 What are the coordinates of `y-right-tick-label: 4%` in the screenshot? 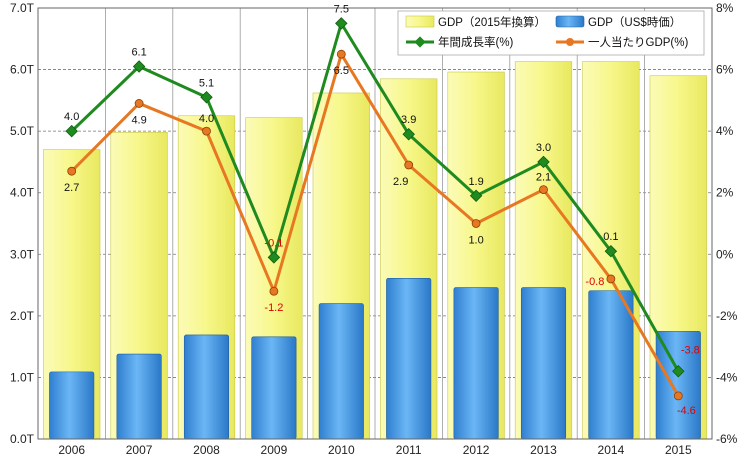 It's located at (725, 131).